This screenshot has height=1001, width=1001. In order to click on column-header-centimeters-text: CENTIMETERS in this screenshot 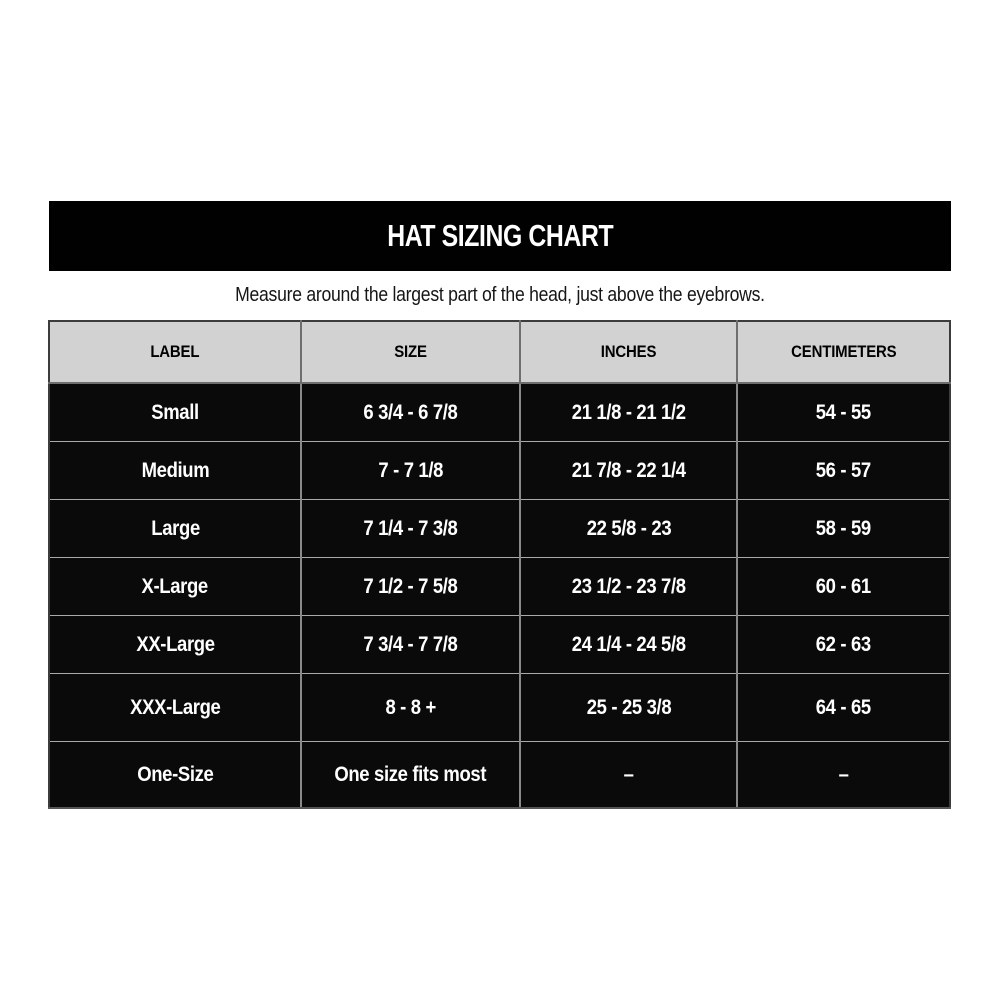, I will do `click(844, 351)`.